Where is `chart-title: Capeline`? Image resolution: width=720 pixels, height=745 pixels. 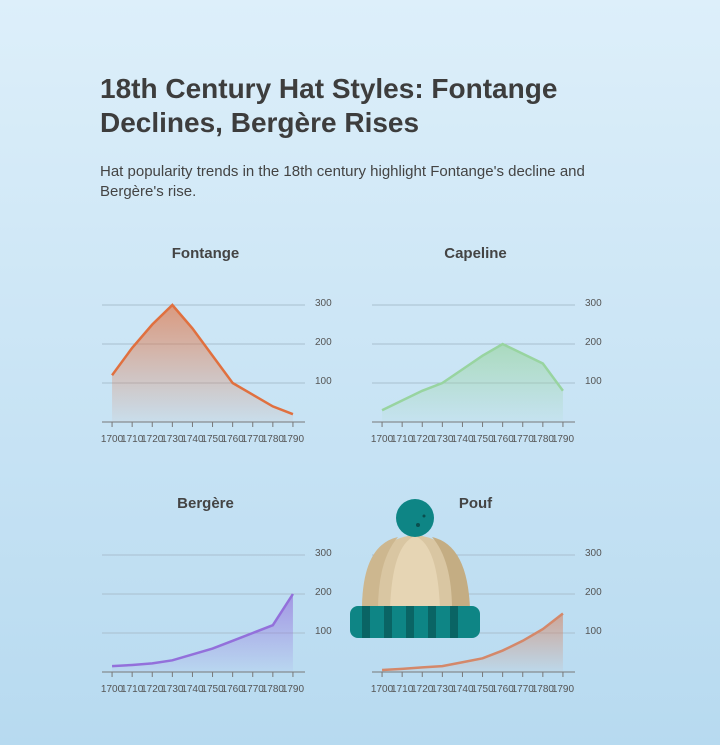 chart-title: Capeline is located at coordinates (475, 253).